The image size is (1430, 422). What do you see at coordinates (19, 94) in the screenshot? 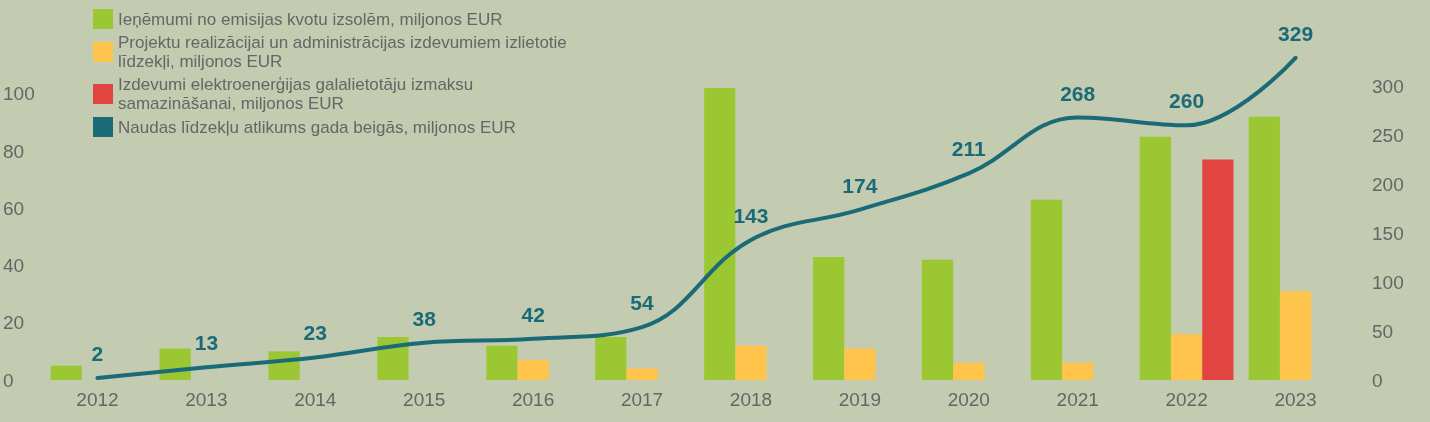
I see `y-tick-label: 100` at bounding box center [19, 94].